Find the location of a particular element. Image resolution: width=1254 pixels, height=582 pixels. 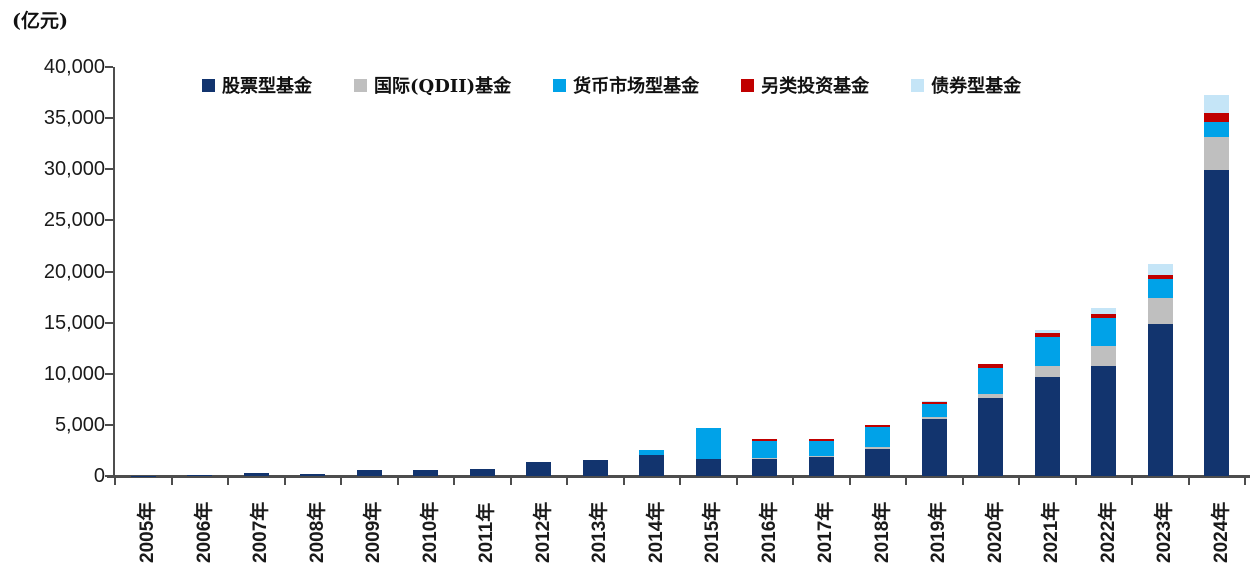

x-axis-label-2007年: 2007年 is located at coordinates (258, 525).